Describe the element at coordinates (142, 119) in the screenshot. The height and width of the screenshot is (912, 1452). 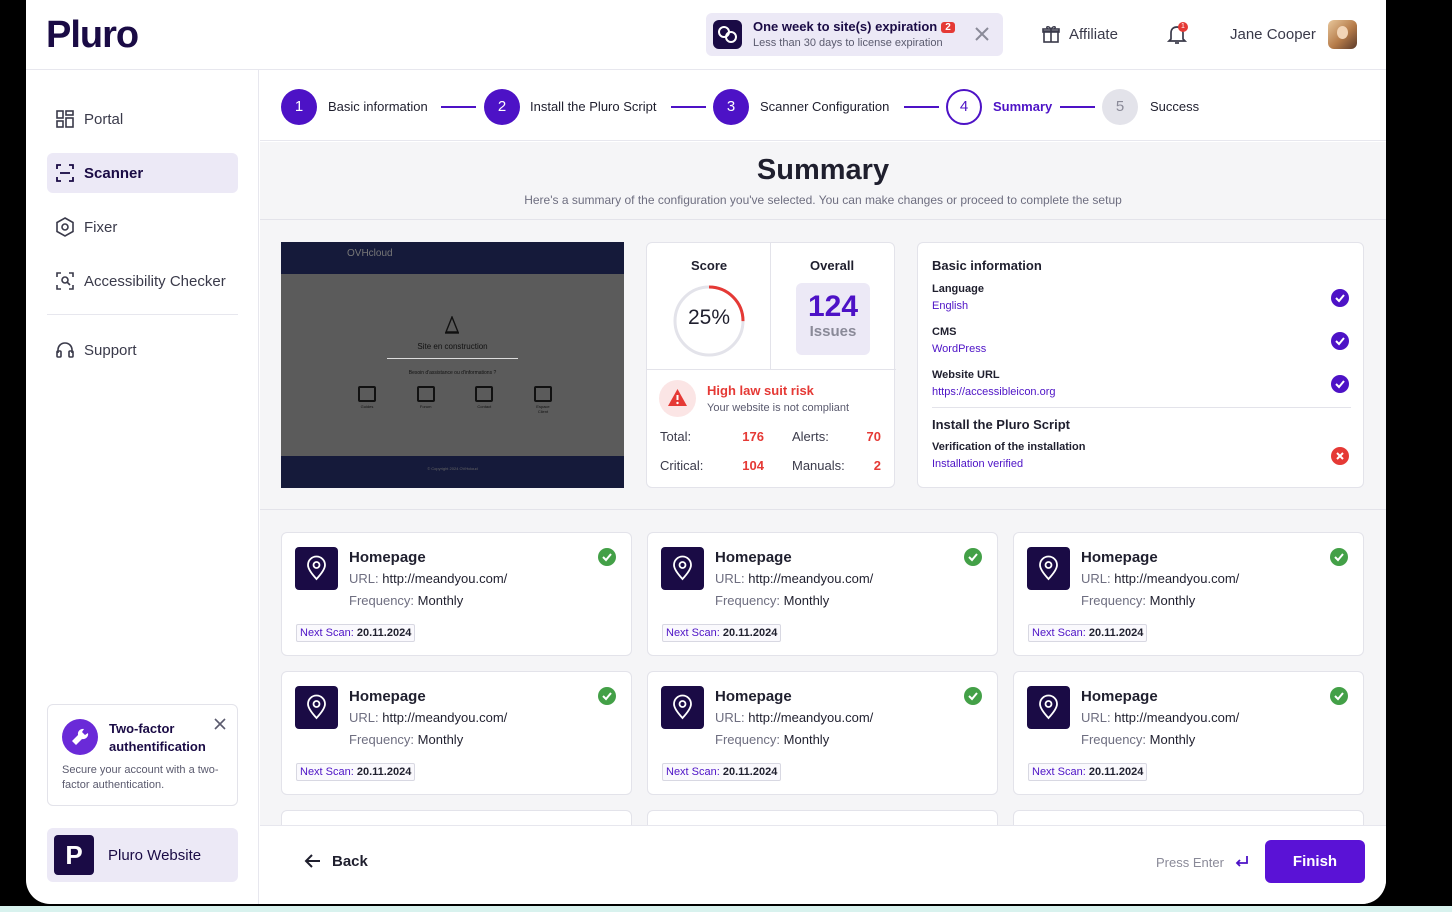
I see `sidebar-item-portal: Portal` at that location.